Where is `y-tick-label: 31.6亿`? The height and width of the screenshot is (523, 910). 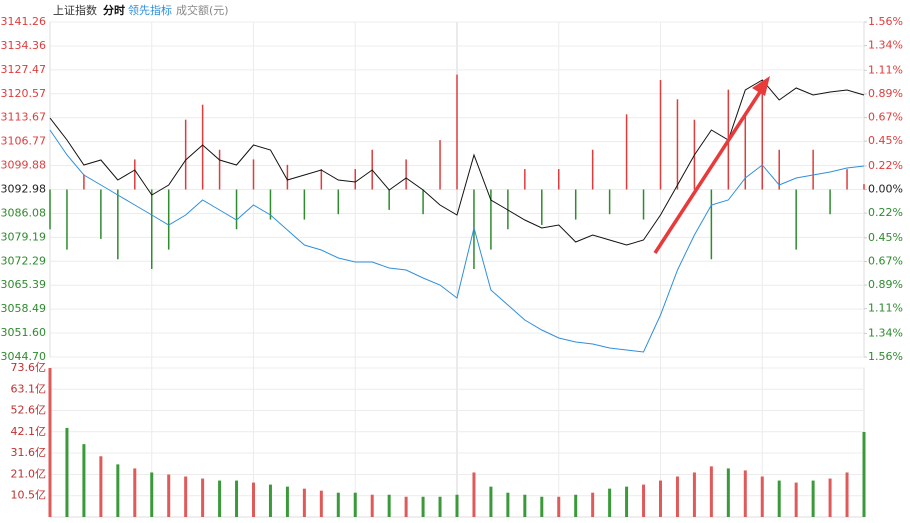 y-tick-label: 31.6亿 is located at coordinates (29, 452).